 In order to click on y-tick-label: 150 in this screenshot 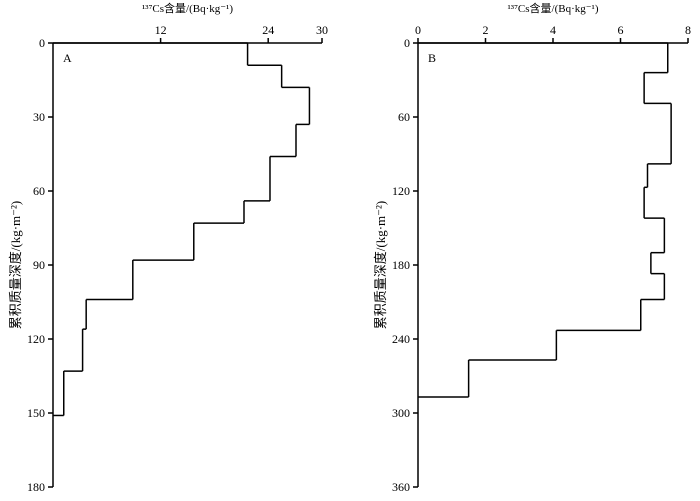, I will do `click(36, 413)`.